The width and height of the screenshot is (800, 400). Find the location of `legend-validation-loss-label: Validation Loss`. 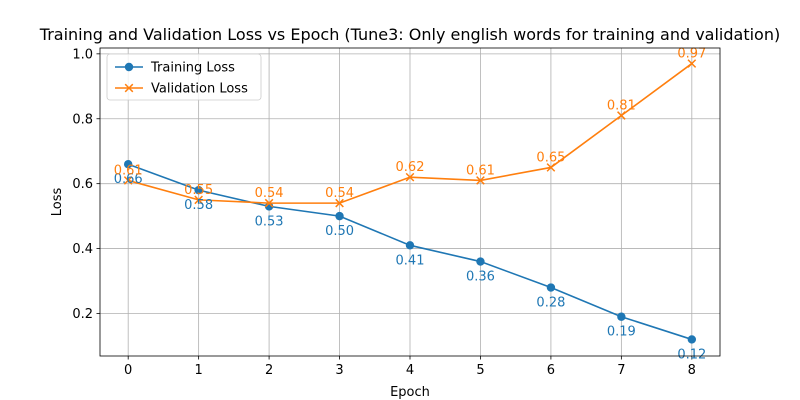

legend-validation-loss-label: Validation Loss is located at coordinates (199, 89).